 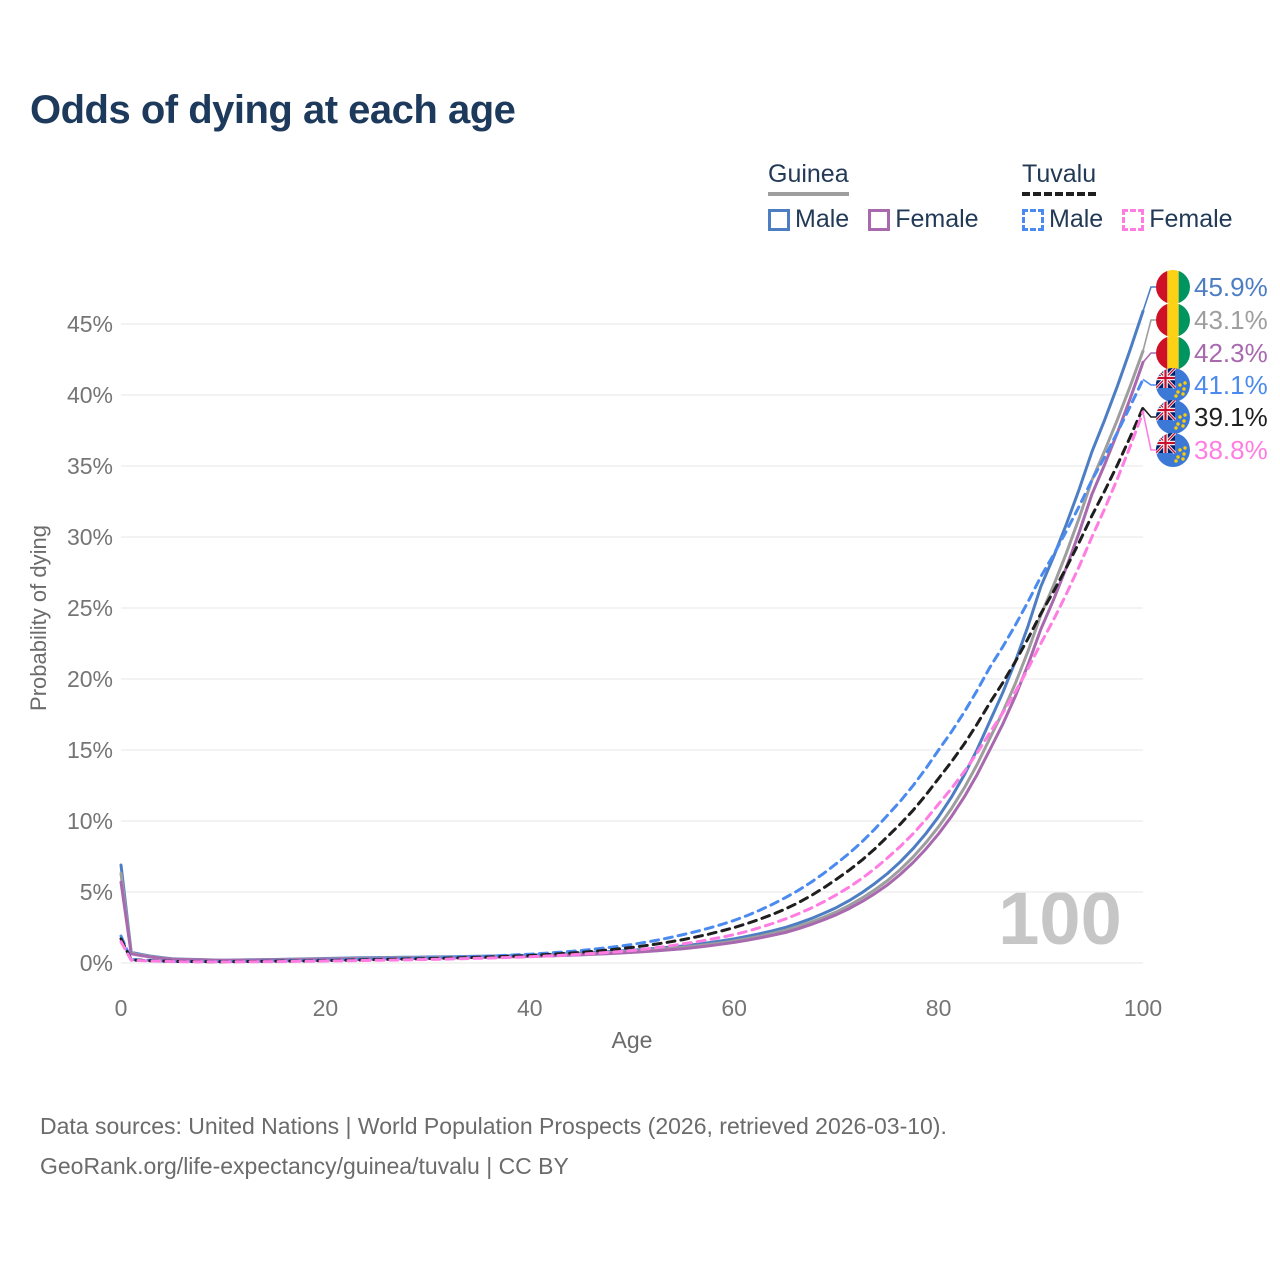 I want to click on end-value-label-guinea-male: 45.9%, so click(x=1231, y=287).